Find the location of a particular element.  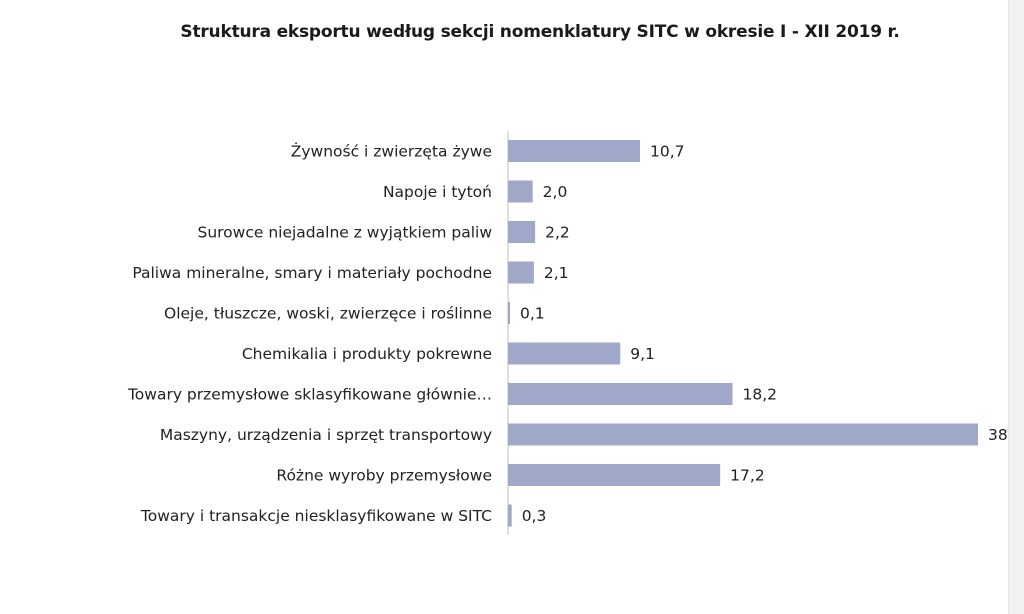

category-label: Różne wyroby przemysłowe is located at coordinates (384, 476).